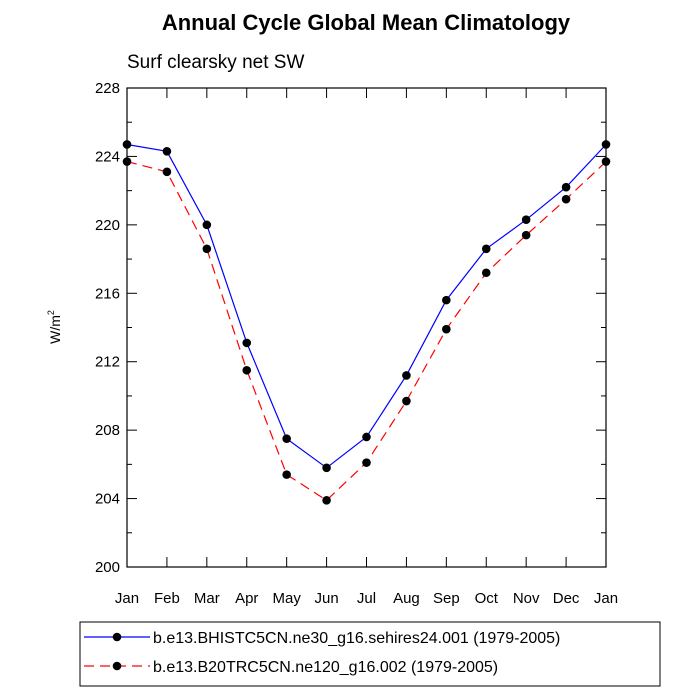 This screenshot has height=700, width=700. What do you see at coordinates (107, 156) in the screenshot?
I see `y-tick-label: 224` at bounding box center [107, 156].